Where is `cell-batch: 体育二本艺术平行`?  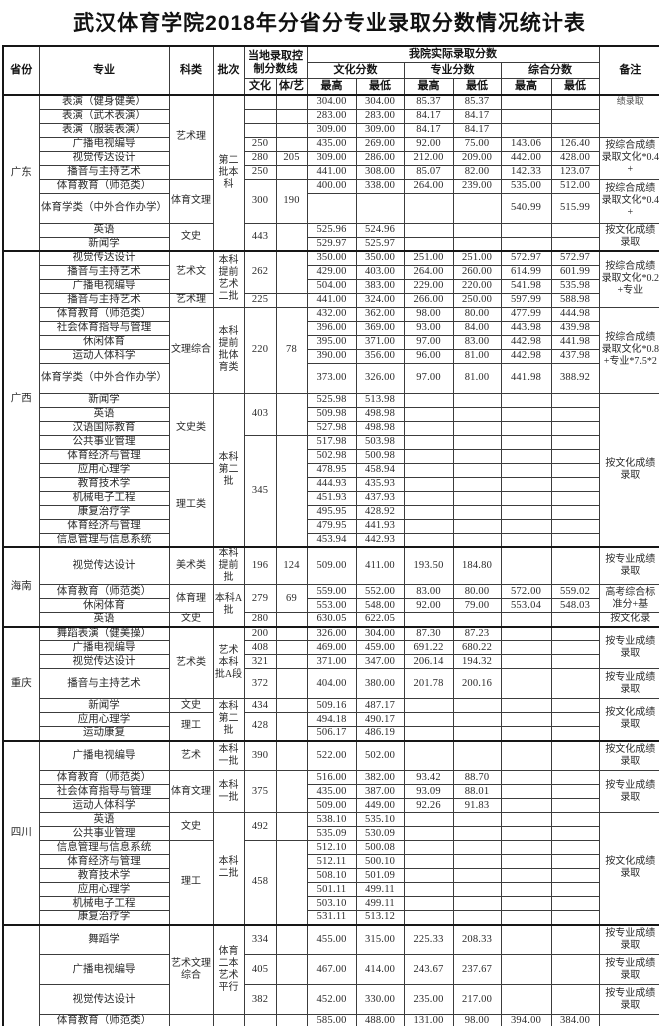 cell-batch: 体育二本艺术平行 is located at coordinates (228, 969).